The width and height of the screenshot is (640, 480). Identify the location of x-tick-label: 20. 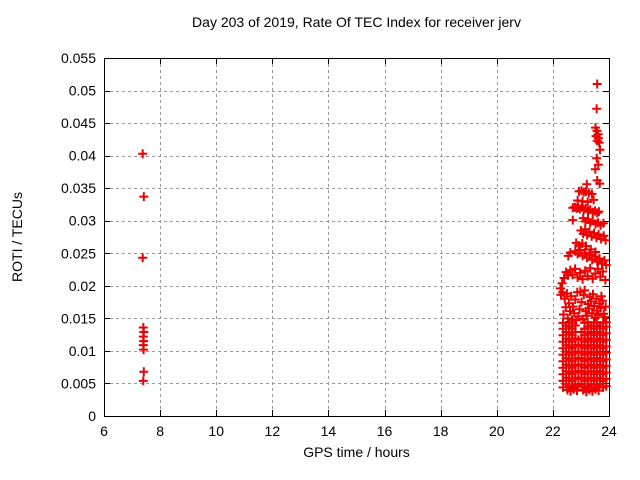
(497, 431).